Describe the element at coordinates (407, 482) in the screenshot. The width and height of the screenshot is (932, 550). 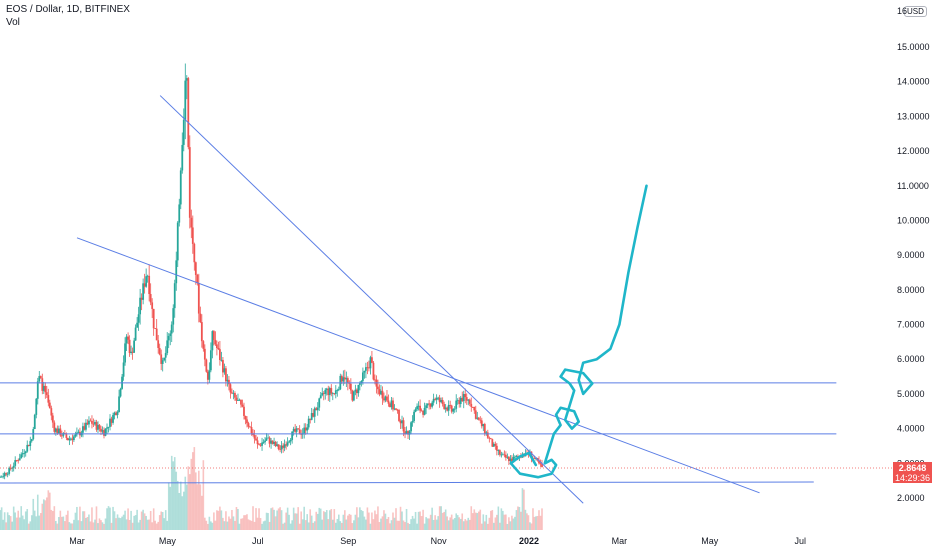
I see `horizontal-line-lower` at that location.